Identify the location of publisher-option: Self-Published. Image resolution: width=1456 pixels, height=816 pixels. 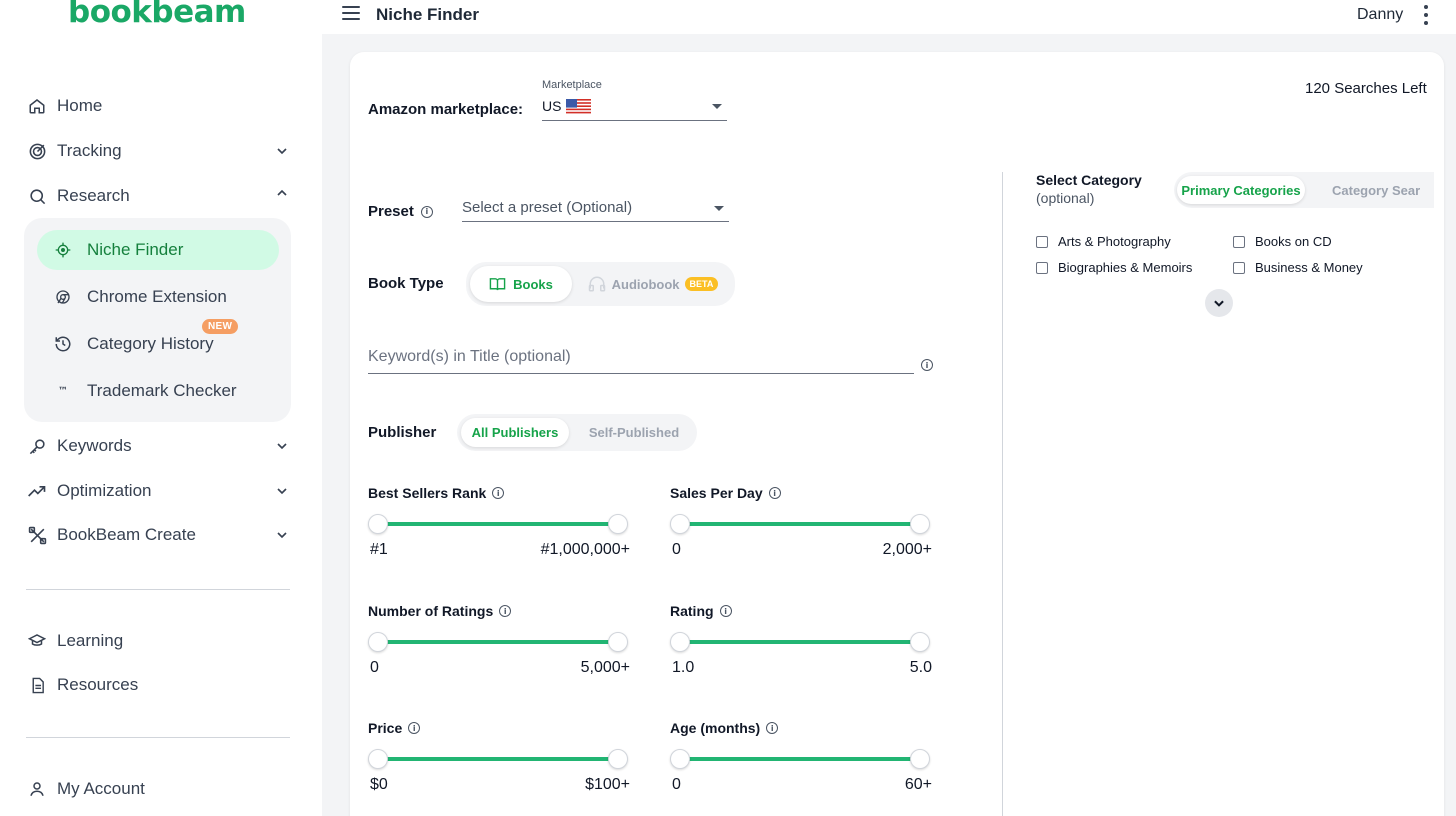
(634, 432).